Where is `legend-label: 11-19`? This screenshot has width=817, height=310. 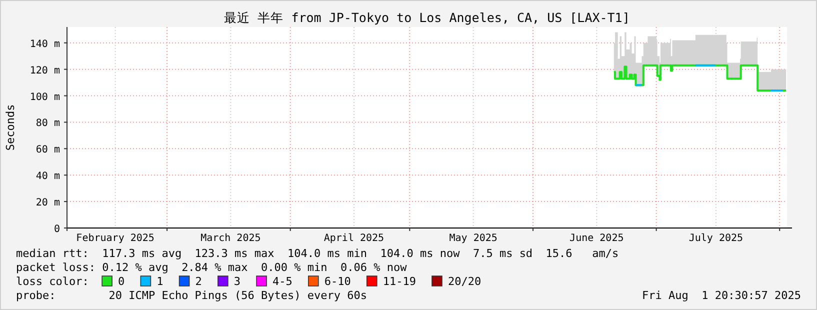
legend-label: 11-19 is located at coordinates (399, 281).